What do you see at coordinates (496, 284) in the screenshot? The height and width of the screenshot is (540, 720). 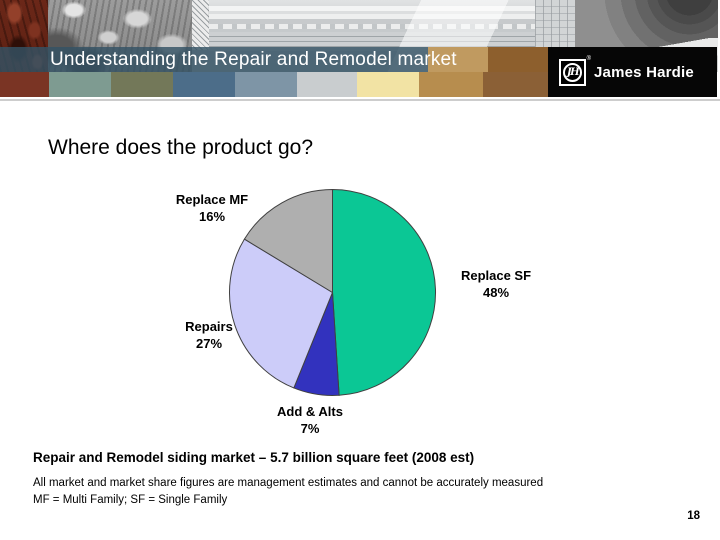 I see `pie-label-replace-sf: Replace SF 48%` at bounding box center [496, 284].